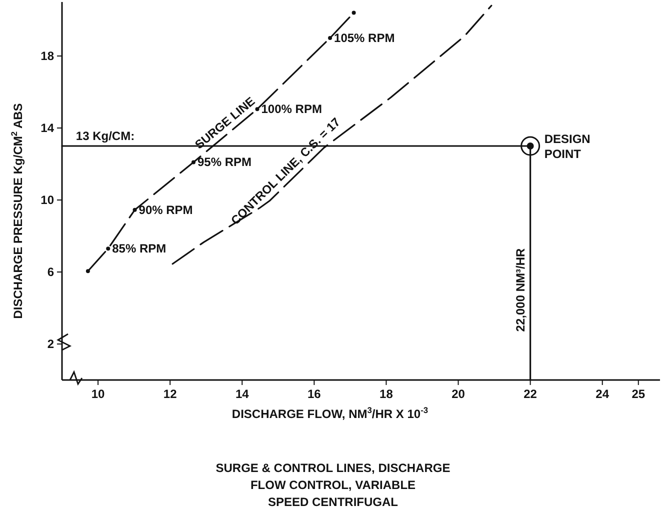  What do you see at coordinates (364, 38) in the screenshot?
I see `annotation: 105% RPM` at bounding box center [364, 38].